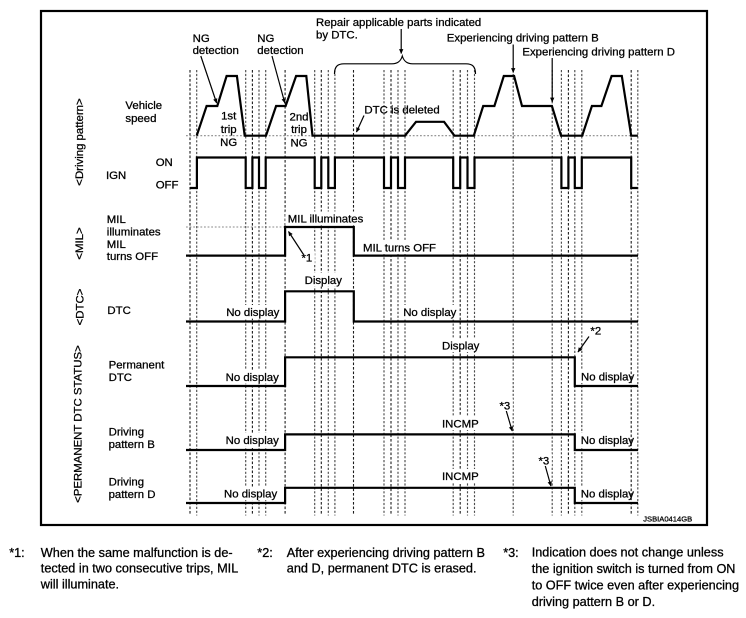 The width and height of the screenshot is (746, 618). I want to click on svg-text: OFF, so click(167, 185).